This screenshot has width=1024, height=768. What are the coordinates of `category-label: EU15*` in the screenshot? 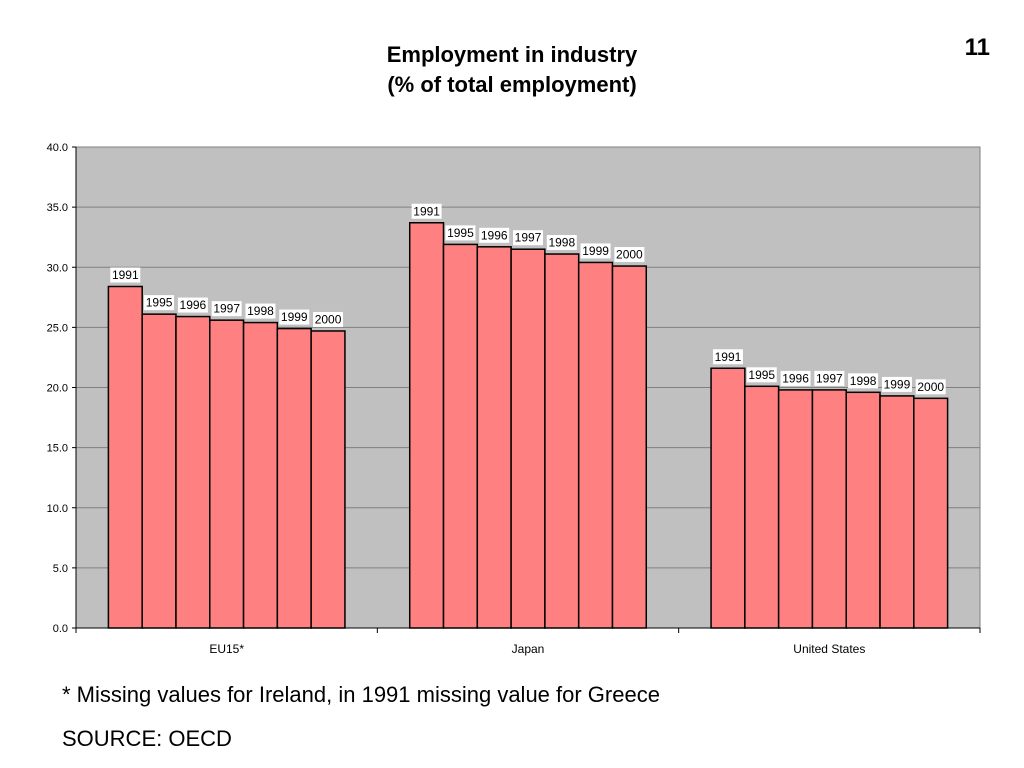 It's located at (226, 649).